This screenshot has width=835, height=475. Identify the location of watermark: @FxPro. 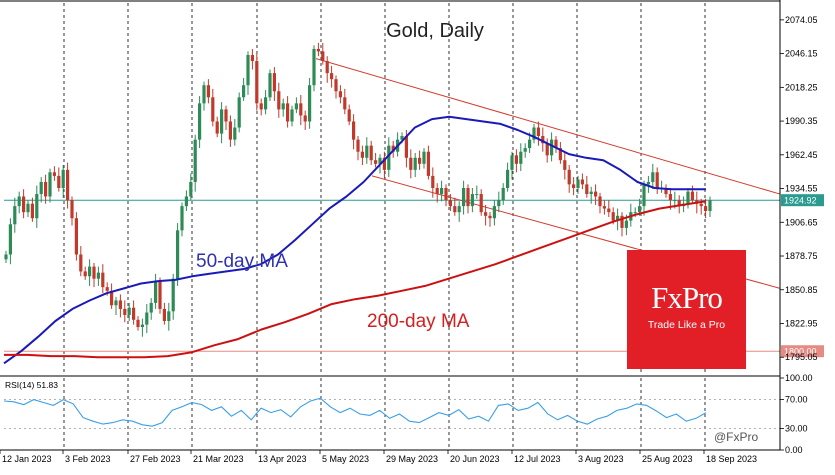
(736, 437).